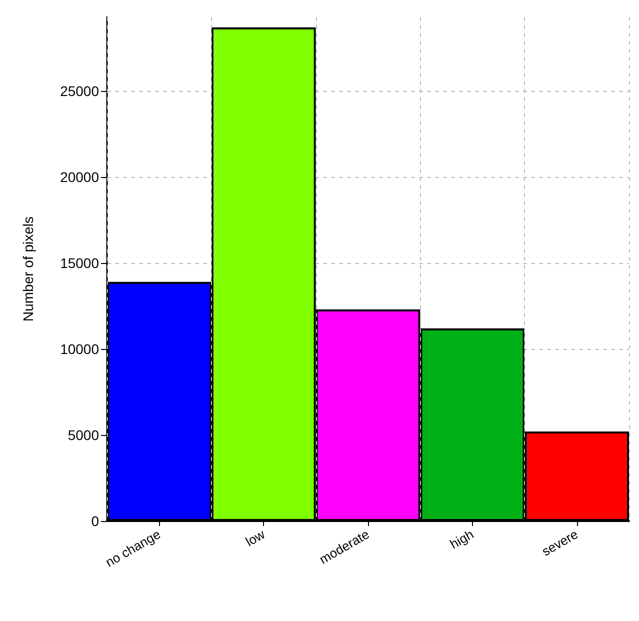  What do you see at coordinates (80, 348) in the screenshot?
I see `y-tick-label: 10000` at bounding box center [80, 348].